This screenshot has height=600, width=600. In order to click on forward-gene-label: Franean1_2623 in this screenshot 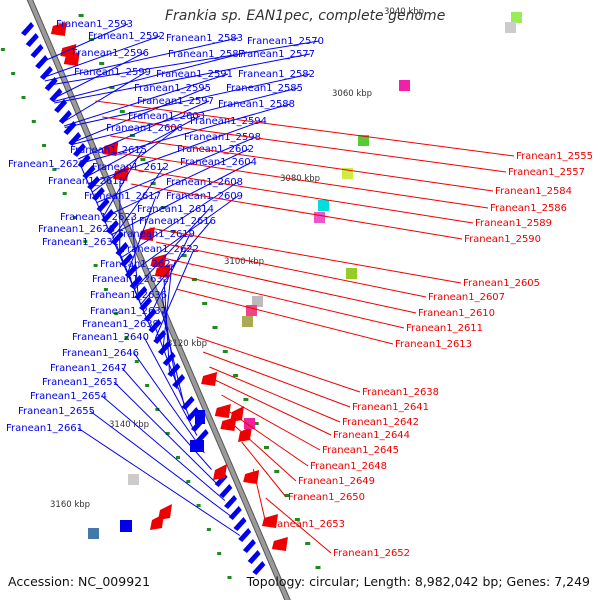, I will do `click(98, 217)`.